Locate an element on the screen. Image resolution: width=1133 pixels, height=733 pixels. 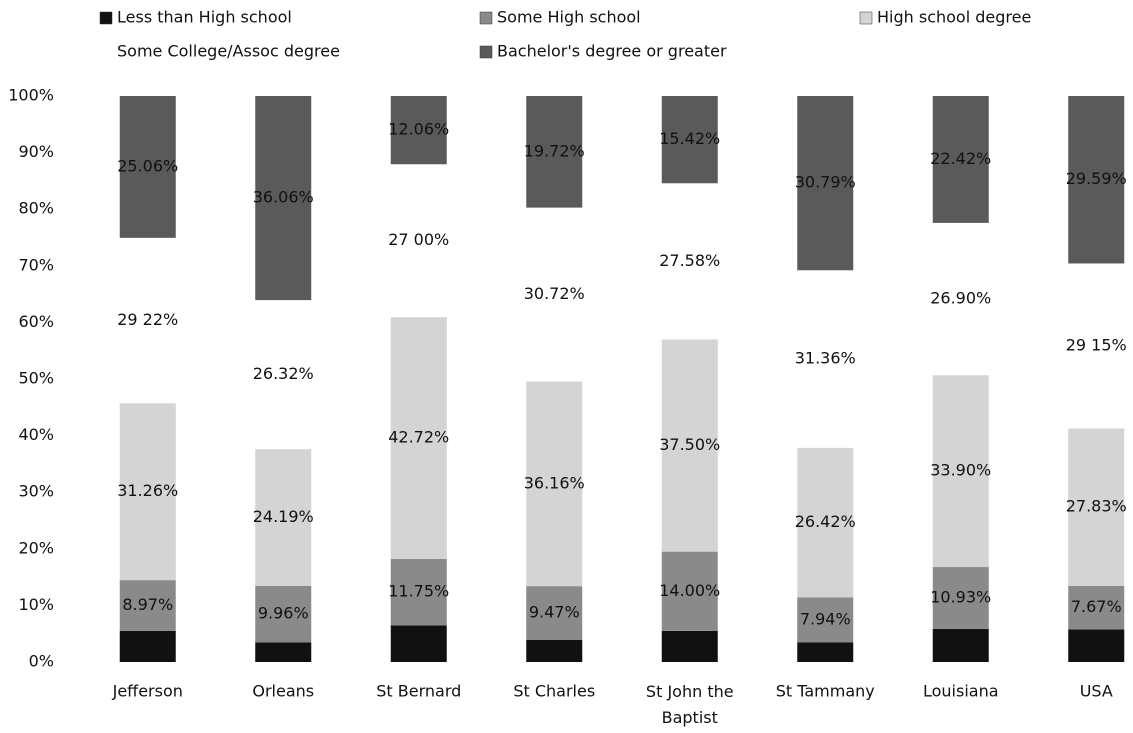
data-label: 29 15% is located at coordinates (1096, 344).